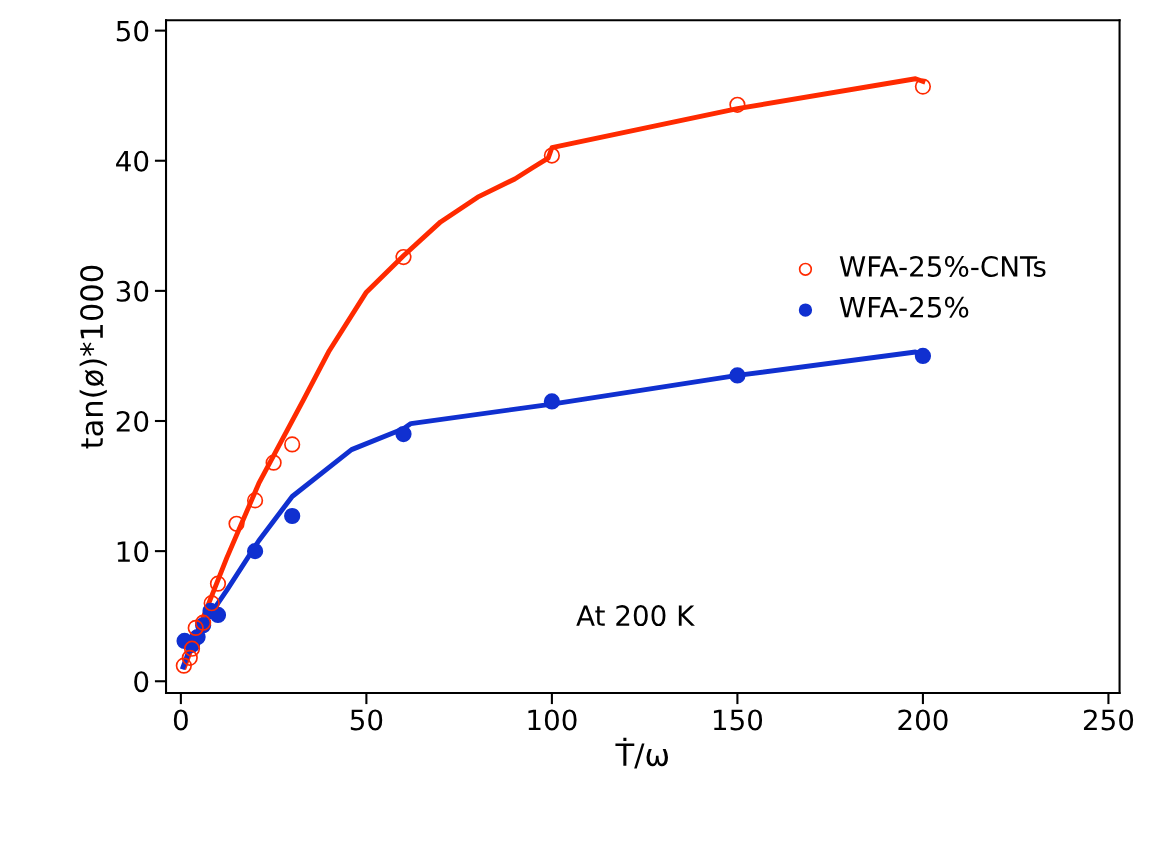 The image size is (1153, 842). Describe the element at coordinates (180, 720) in the screenshot. I see `x-tick-label: 0` at that location.